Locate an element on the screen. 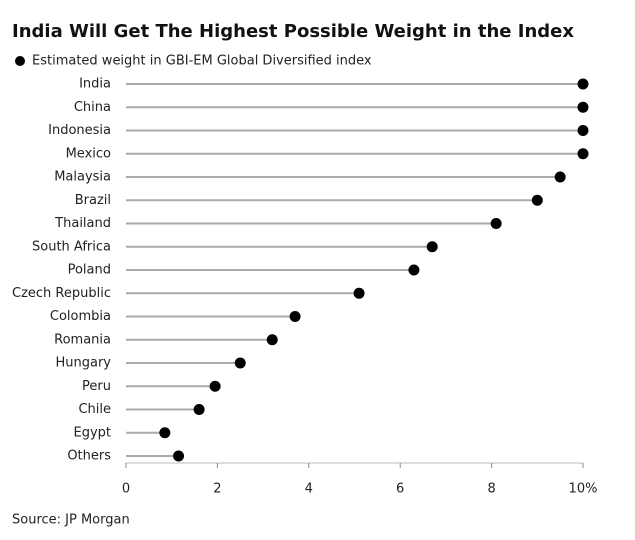 This screenshot has height=540, width=635. x-tick-label: 8 is located at coordinates (491, 489).